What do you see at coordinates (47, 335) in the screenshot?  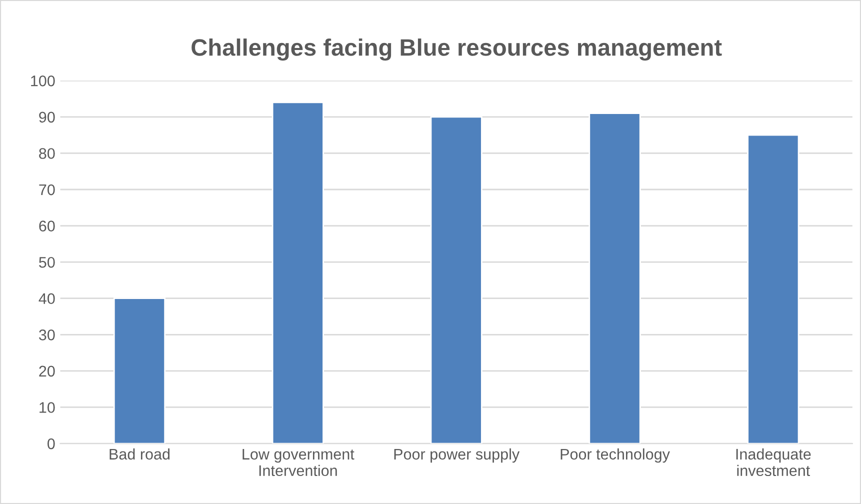 I see `y-tick-label: 30` at bounding box center [47, 335].